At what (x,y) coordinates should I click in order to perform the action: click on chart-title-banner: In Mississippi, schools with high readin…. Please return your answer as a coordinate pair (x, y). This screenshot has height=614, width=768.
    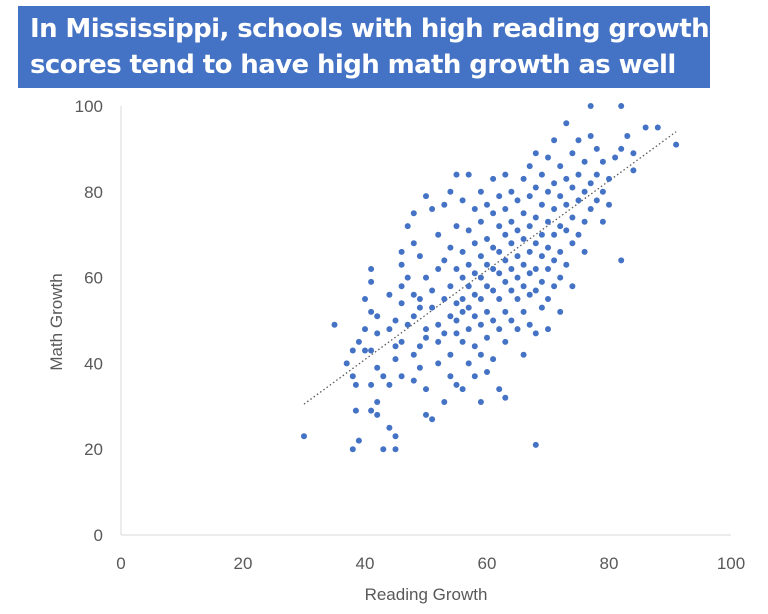
    Looking at the image, I should click on (364, 47).